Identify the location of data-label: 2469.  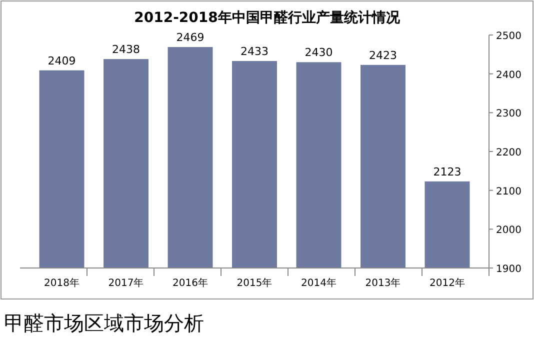
(190, 37).